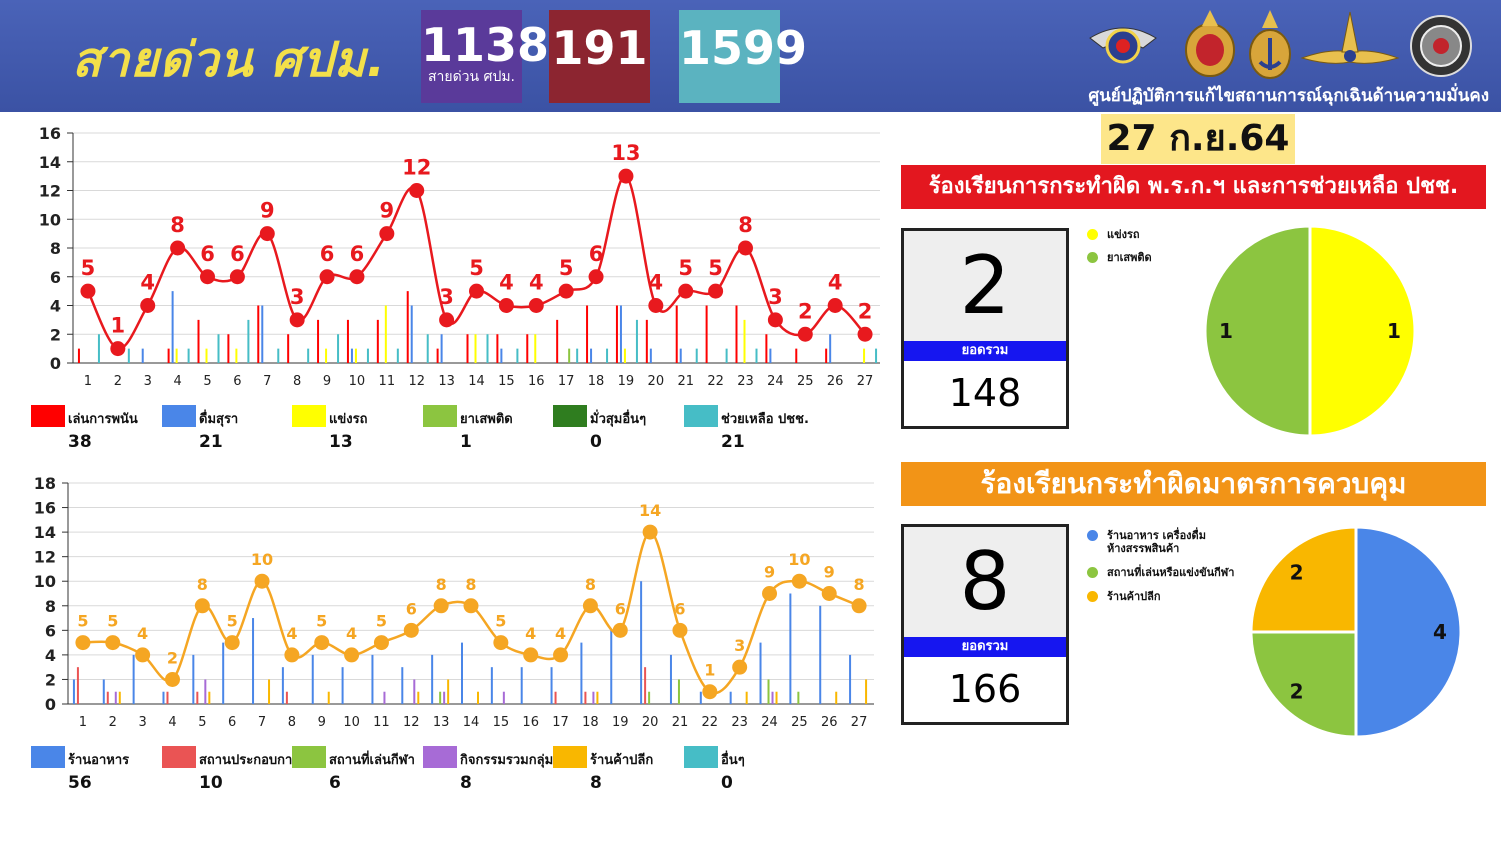  What do you see at coordinates (743, 48) in the screenshot?
I see `hotline-number: 1599` at bounding box center [743, 48].